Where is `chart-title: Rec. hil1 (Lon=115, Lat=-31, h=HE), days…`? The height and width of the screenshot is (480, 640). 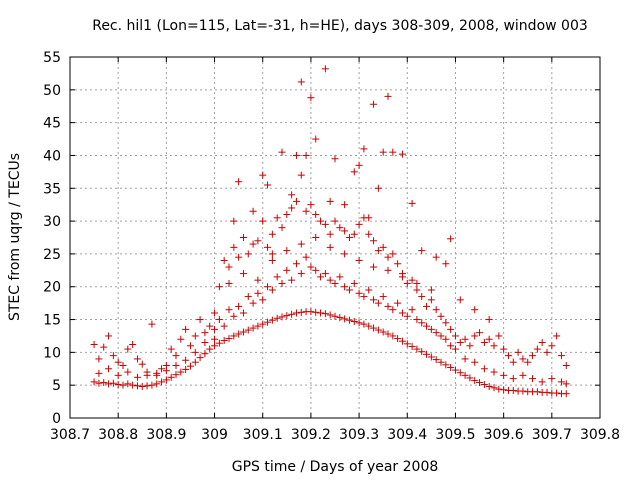
chart-title: Rec. hil1 (Lon=115, Lat=-31, h=HE), days… is located at coordinates (340, 26).